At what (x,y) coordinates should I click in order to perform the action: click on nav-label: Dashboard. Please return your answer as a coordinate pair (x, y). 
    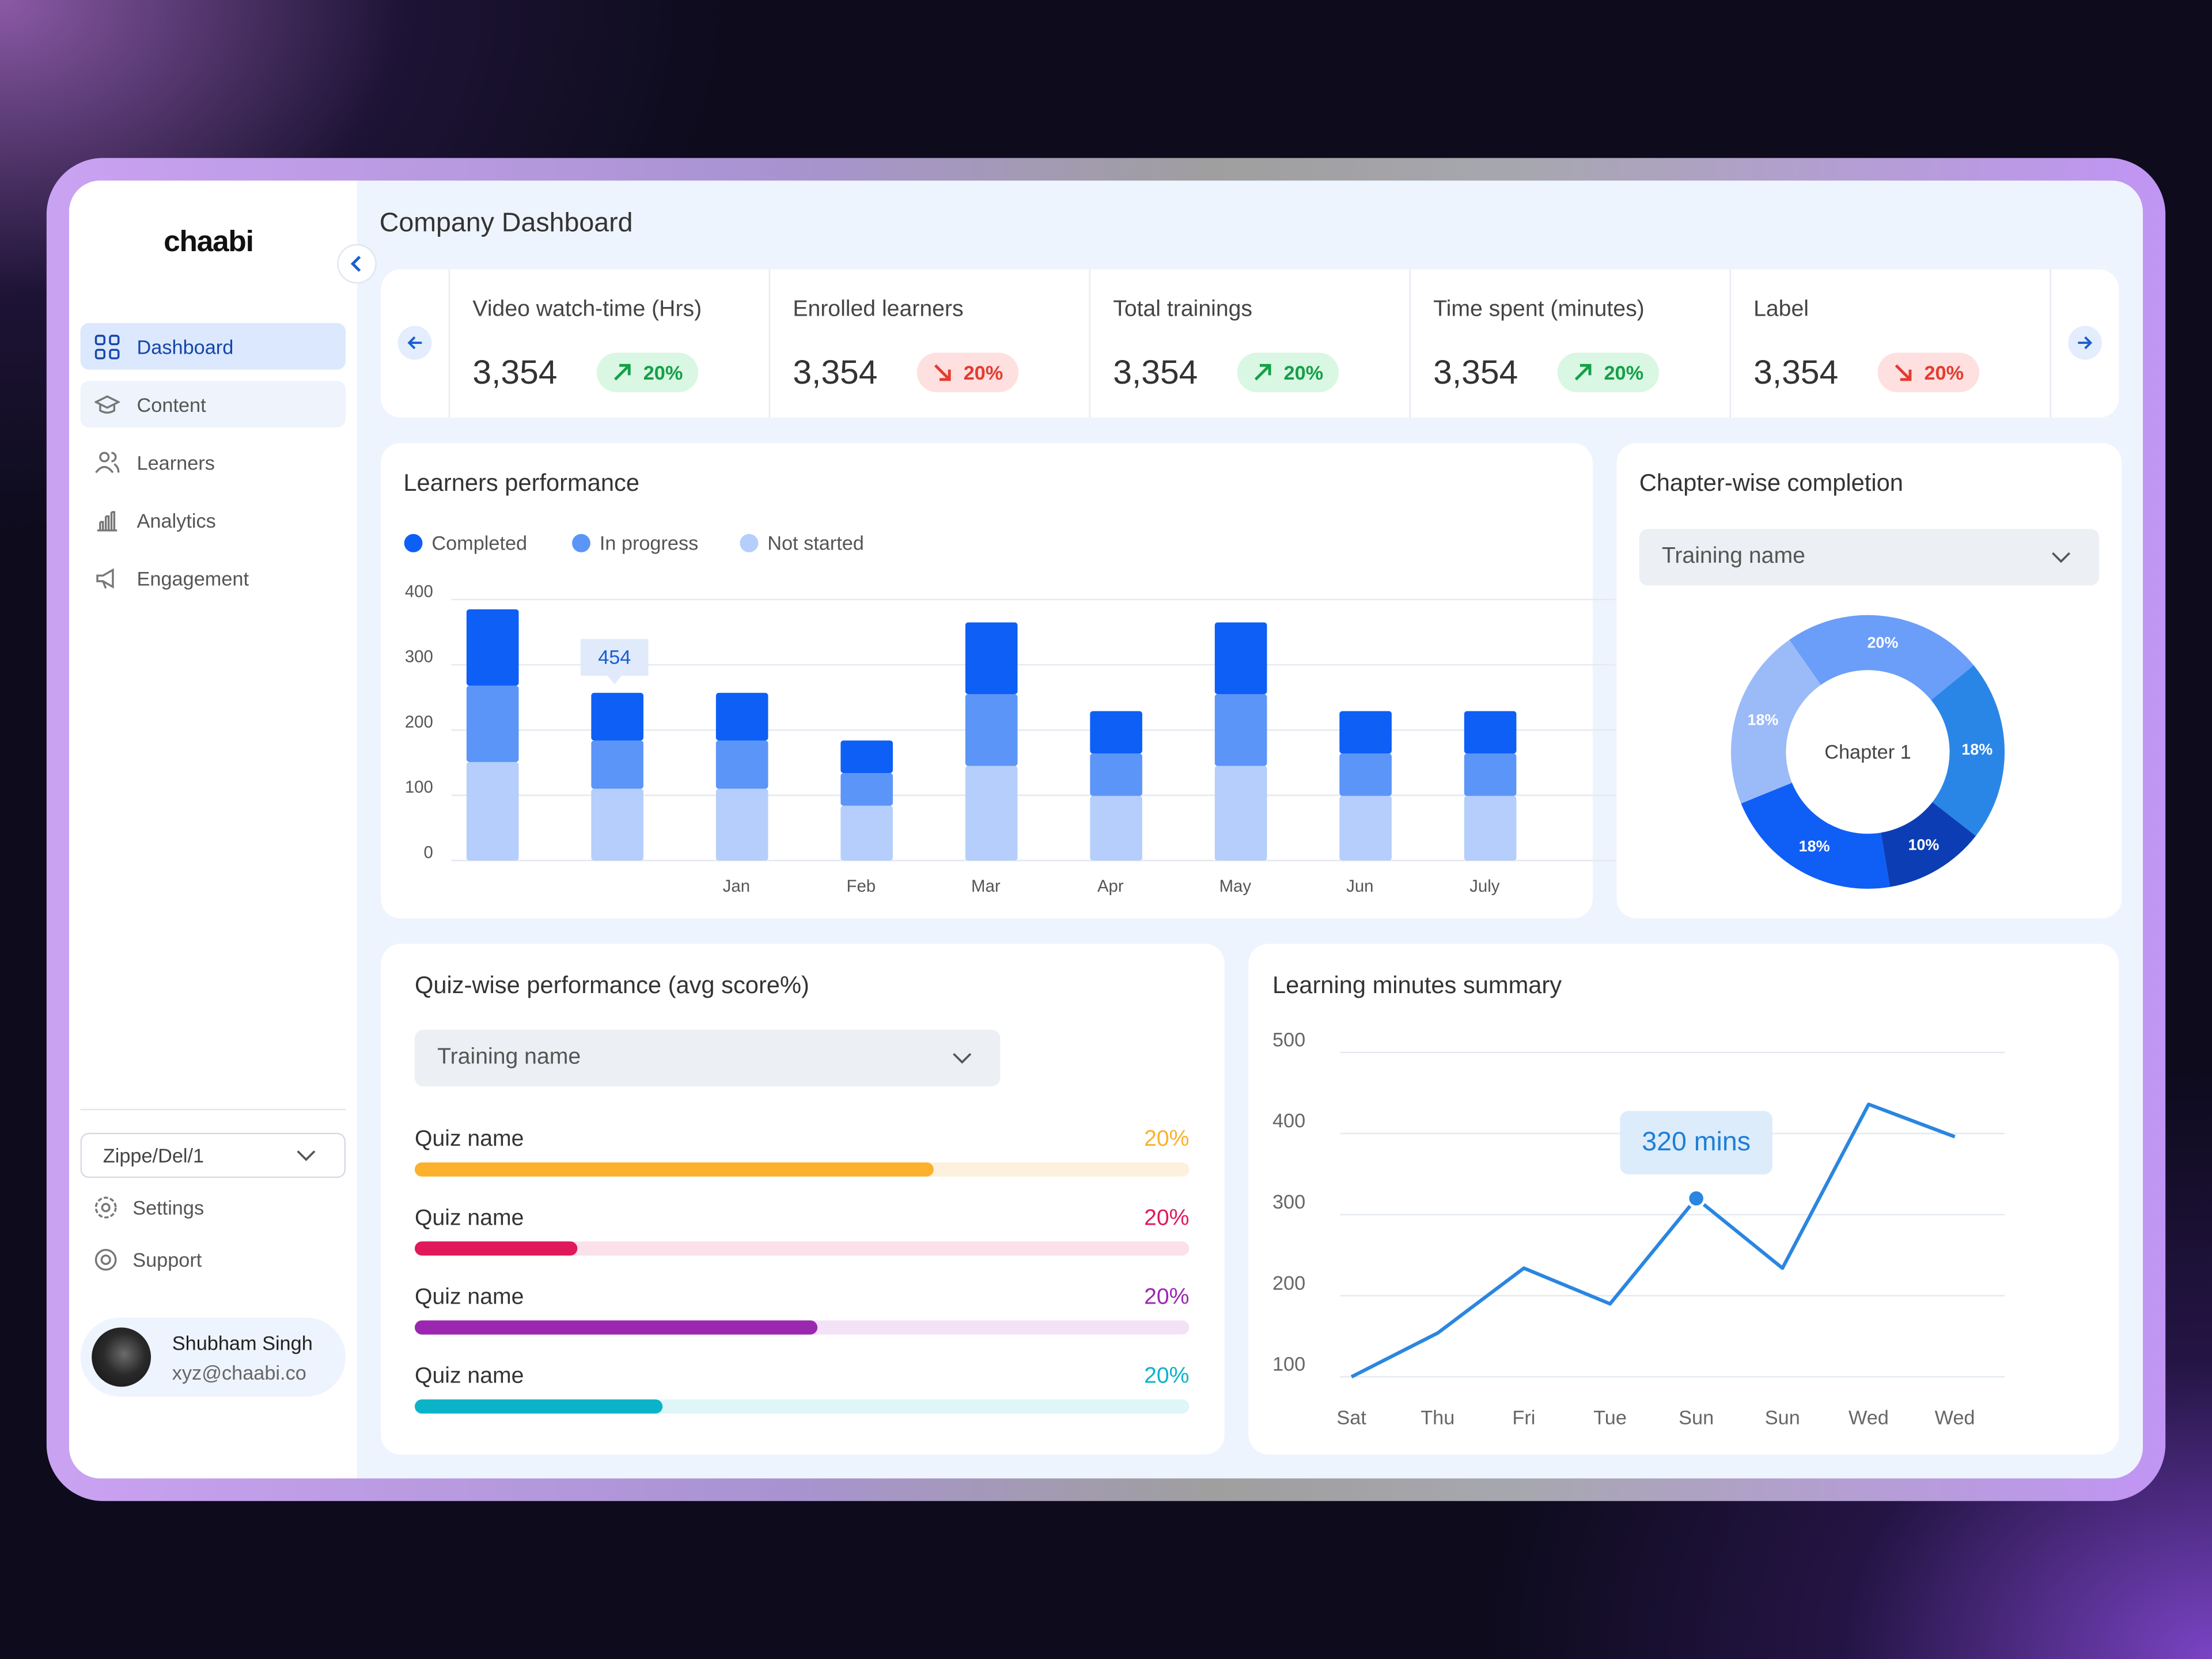
    Looking at the image, I should click on (185, 346).